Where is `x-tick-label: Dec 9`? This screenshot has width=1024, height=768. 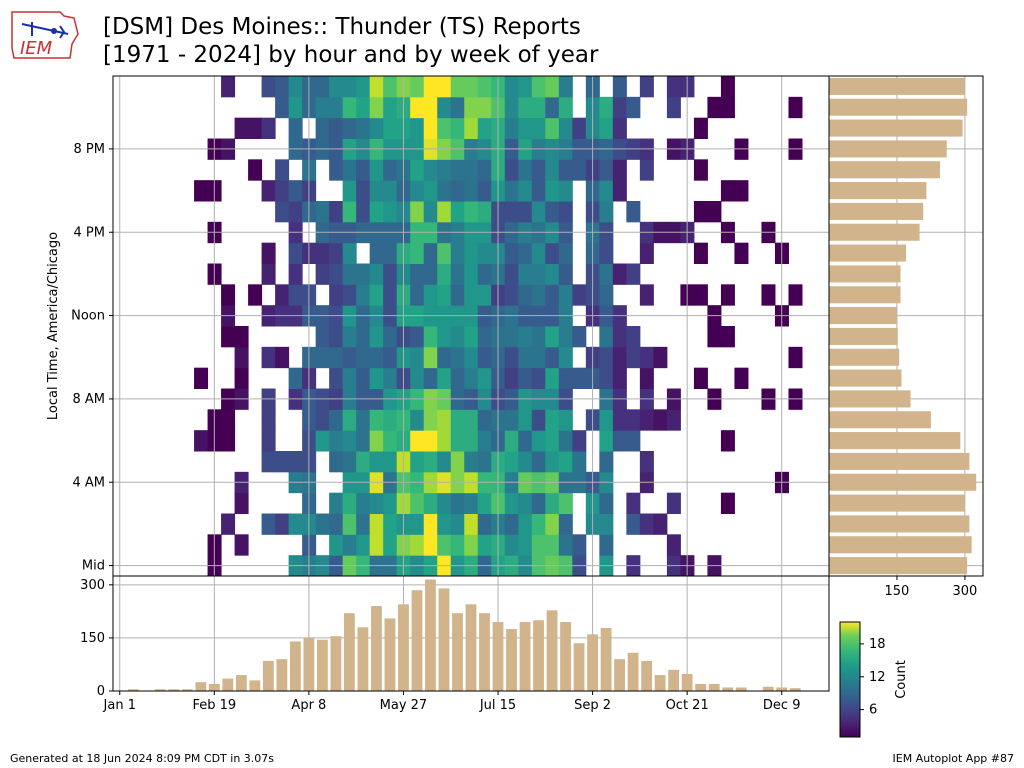
x-tick-label: Dec 9 is located at coordinates (782, 705).